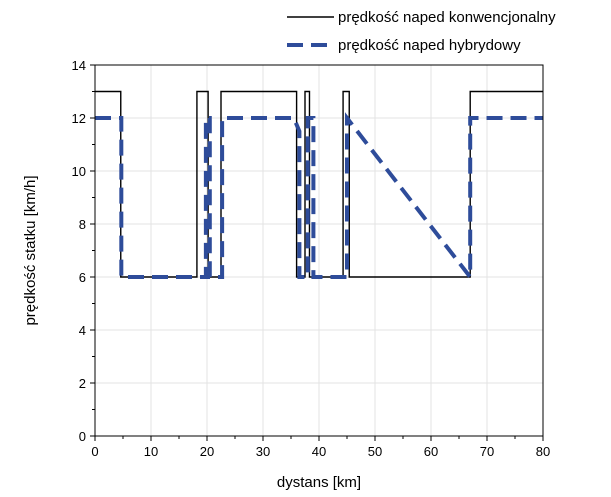 This screenshot has height=497, width=611. Describe the element at coordinates (94, 451) in the screenshot. I see `x-tick-label: 0` at that location.